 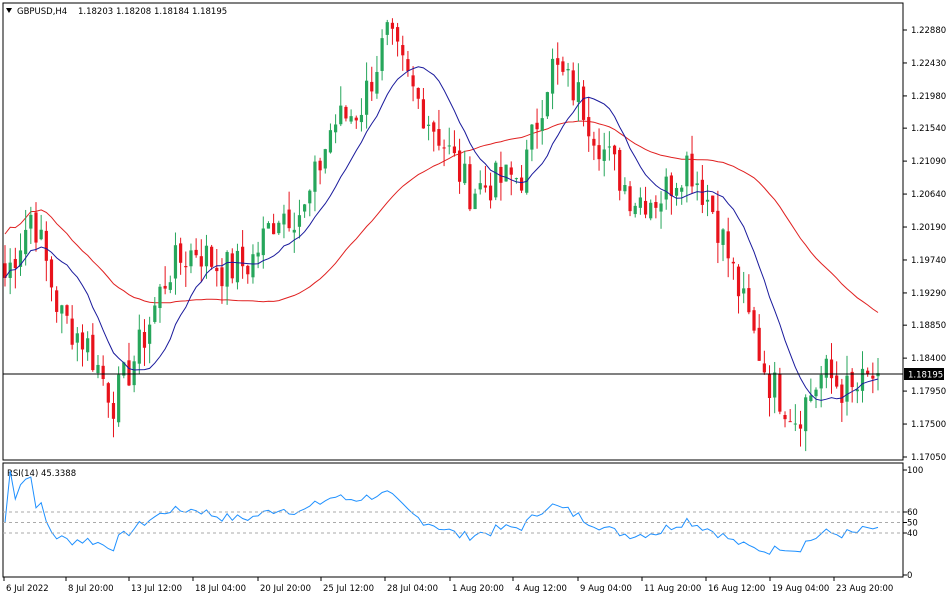 What do you see at coordinates (928, 326) in the screenshot?
I see `price-tick-label: 1.18850` at bounding box center [928, 326].